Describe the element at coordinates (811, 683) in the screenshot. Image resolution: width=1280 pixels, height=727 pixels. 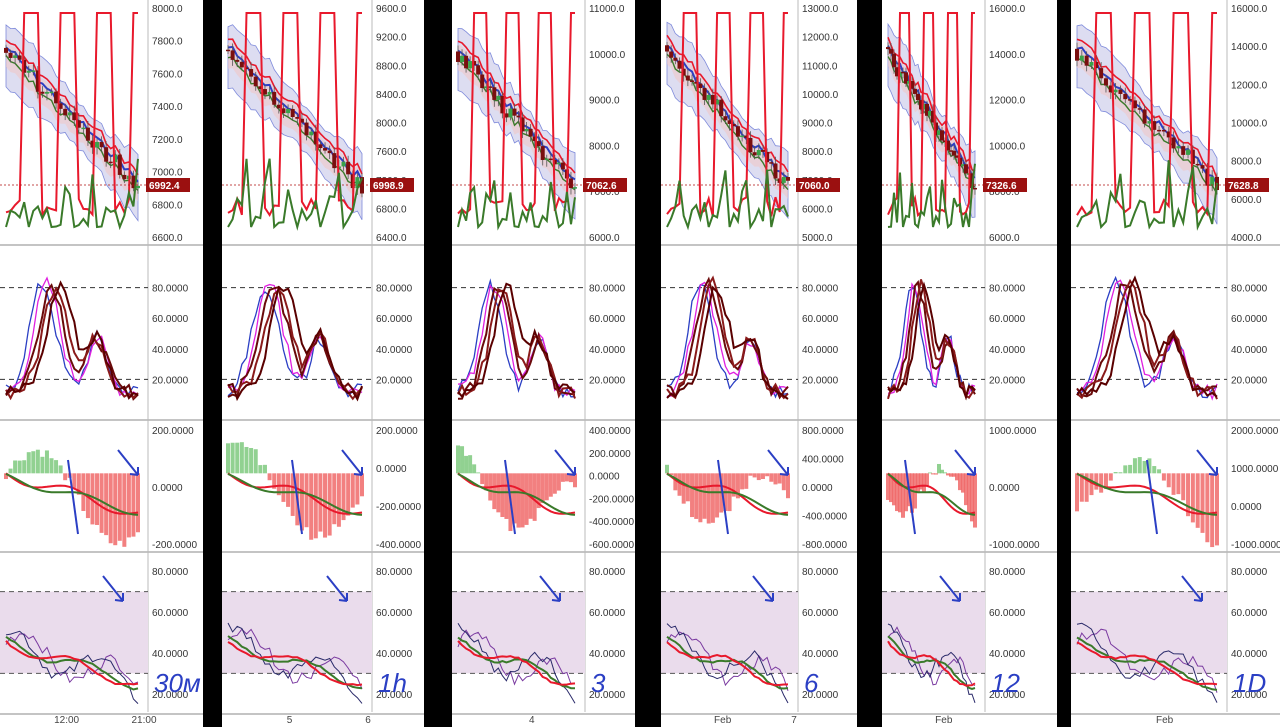
I see `timeframe-label: 6` at that location.